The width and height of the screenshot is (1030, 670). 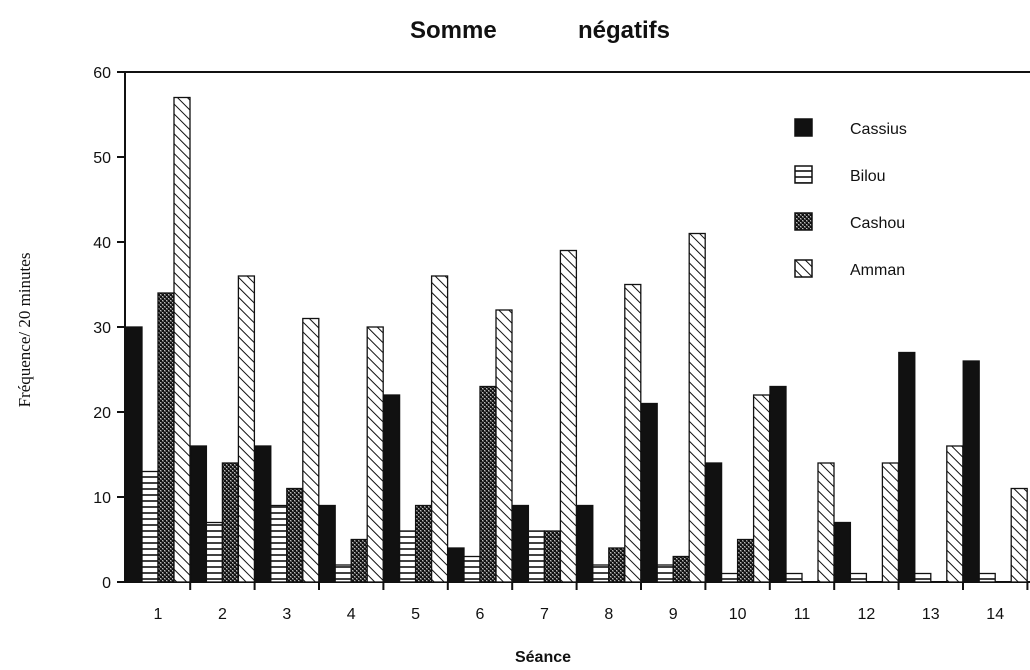 What do you see at coordinates (544, 614) in the screenshot?
I see `x-tick-label: 7` at bounding box center [544, 614].